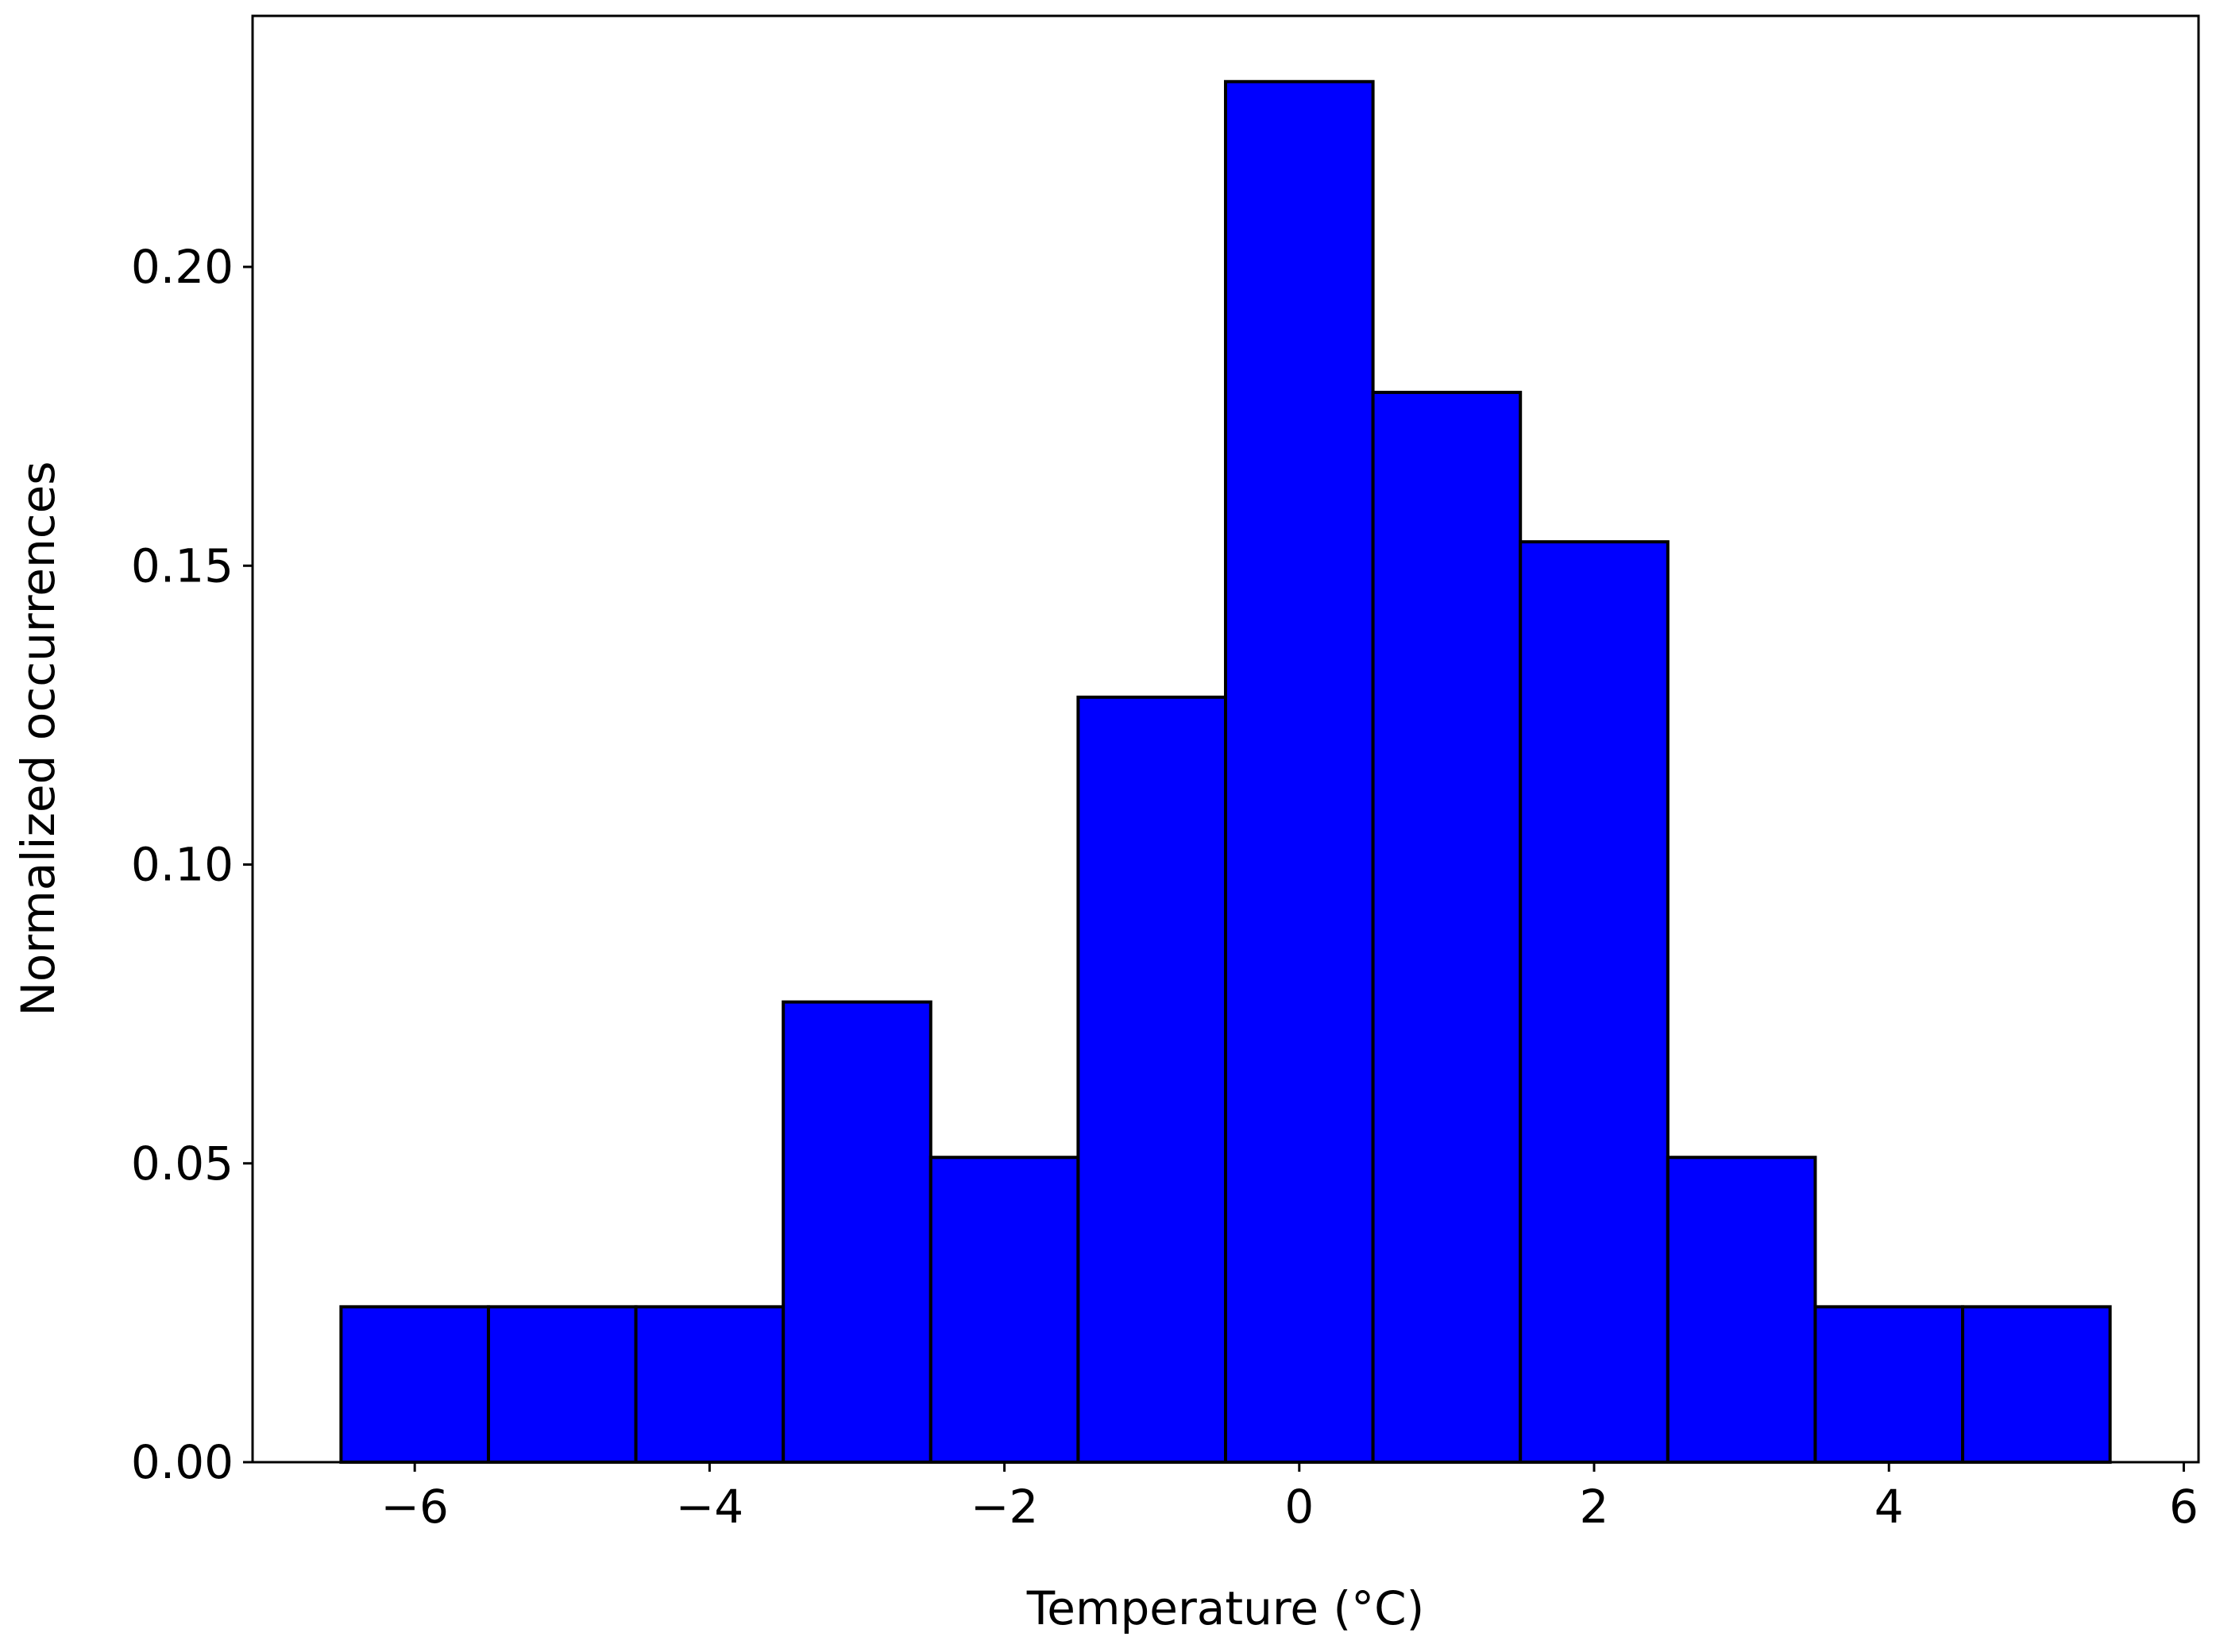 This screenshot has width=2216, height=1652. What do you see at coordinates (182, 1164) in the screenshot?
I see `y-tick-label: 0.05` at bounding box center [182, 1164].